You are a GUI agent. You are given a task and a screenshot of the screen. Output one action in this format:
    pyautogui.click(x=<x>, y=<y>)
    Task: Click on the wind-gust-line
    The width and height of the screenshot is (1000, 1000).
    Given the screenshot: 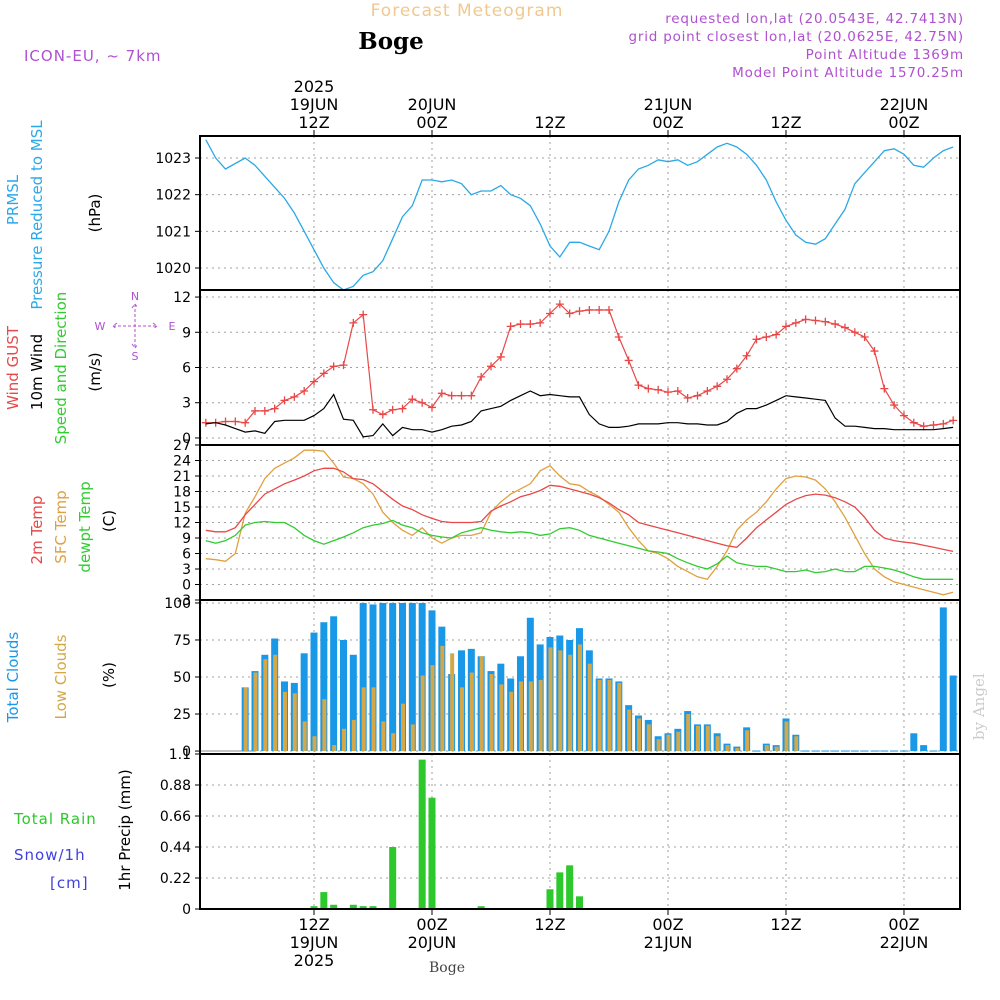 What is the action you would take?
    pyautogui.click(x=579, y=365)
    